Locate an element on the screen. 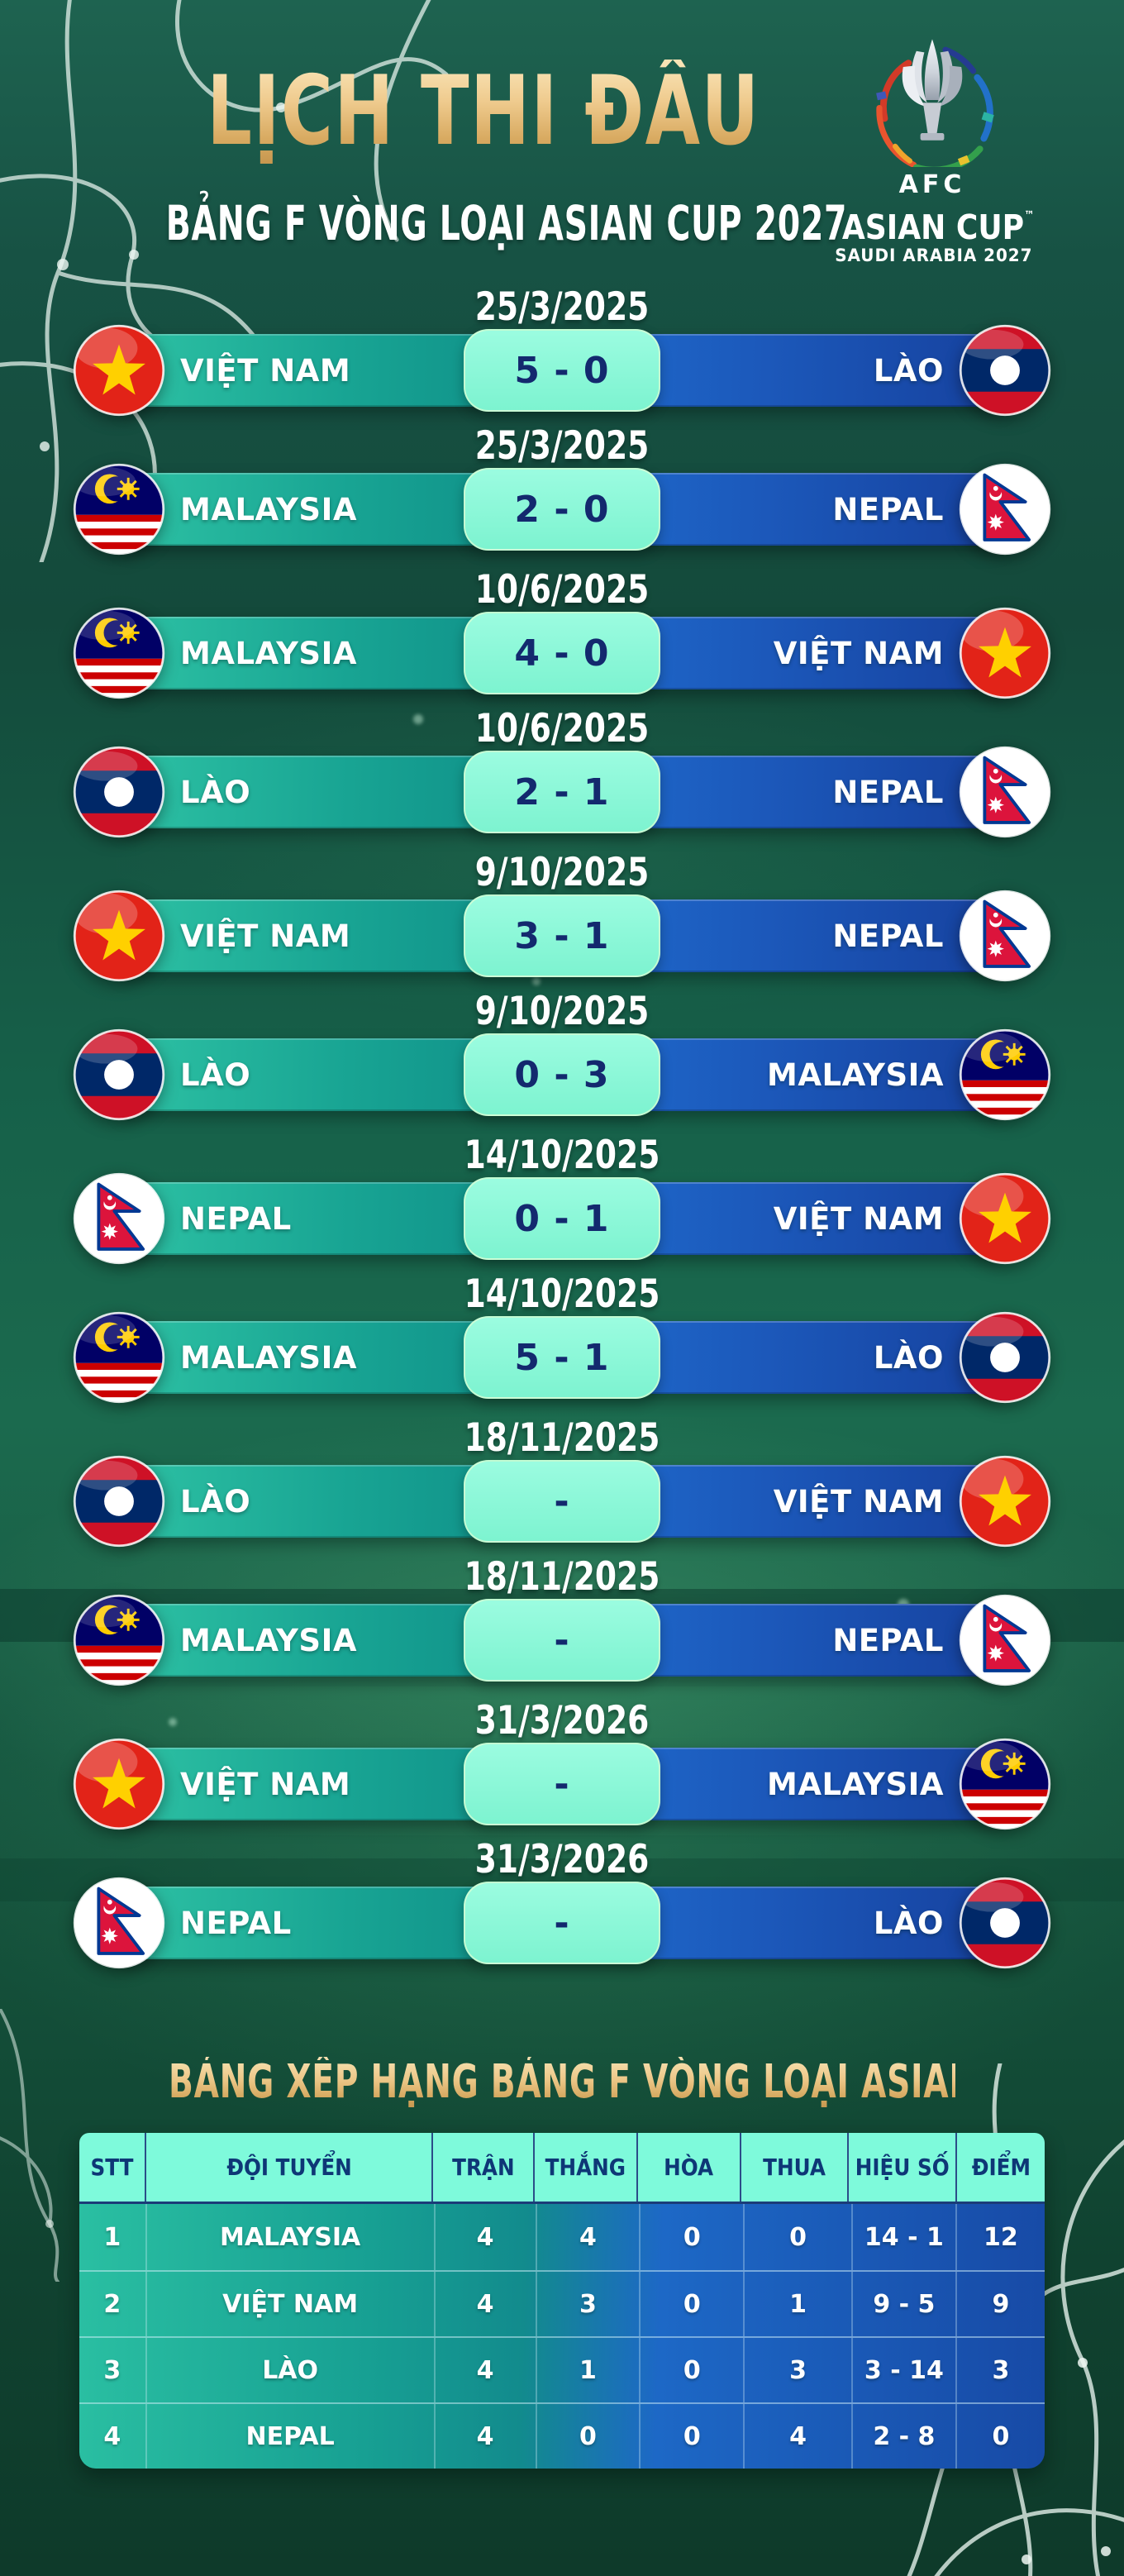  home-team-name: NEPAL is located at coordinates (236, 1218).